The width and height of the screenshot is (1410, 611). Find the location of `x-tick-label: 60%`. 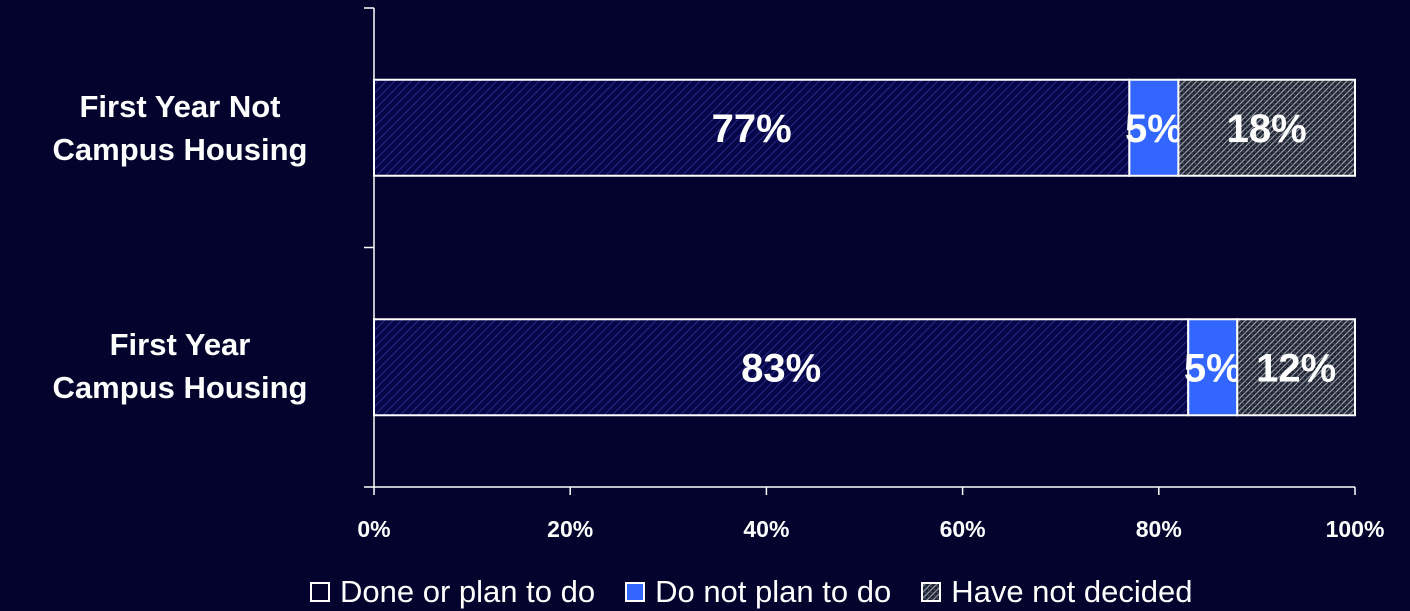

x-tick-label: 60% is located at coordinates (963, 529).